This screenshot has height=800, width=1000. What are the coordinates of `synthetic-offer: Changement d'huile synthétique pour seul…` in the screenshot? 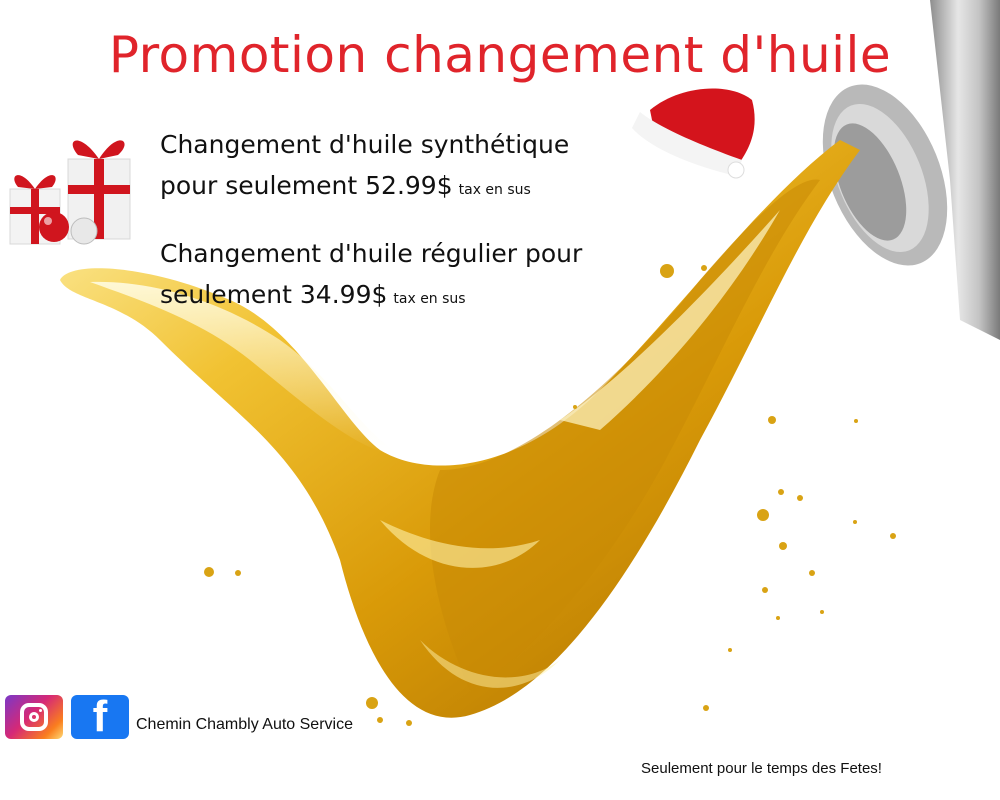 It's located at (364, 167).